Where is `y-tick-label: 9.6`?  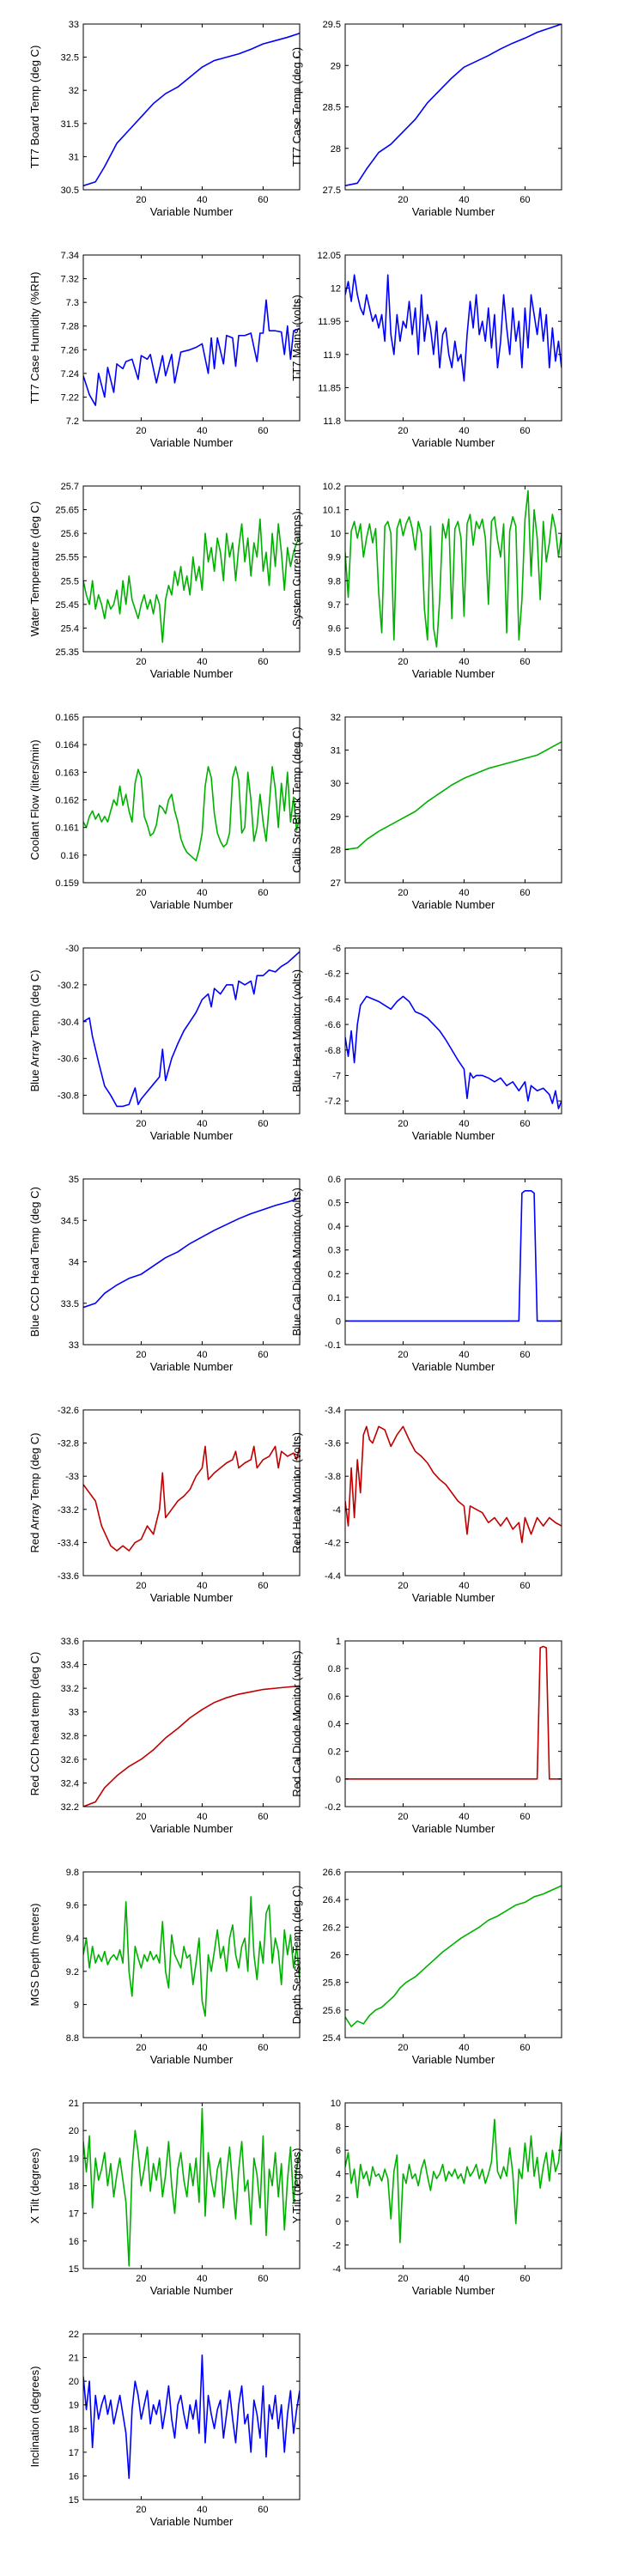
y-tick-label: 9.6 is located at coordinates (334, 629).